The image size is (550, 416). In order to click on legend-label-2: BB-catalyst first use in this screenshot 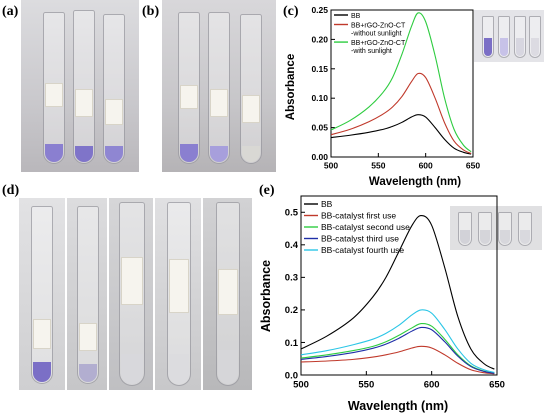, I will do `click(358, 216)`.